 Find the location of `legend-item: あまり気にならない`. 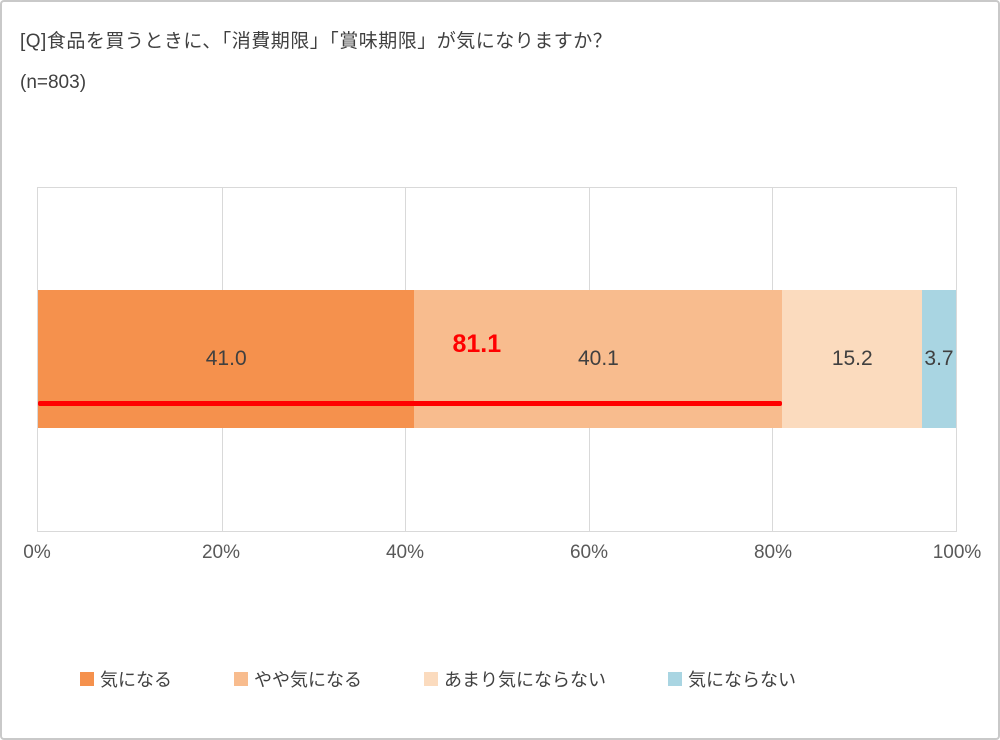

legend-item: あまり気にならない is located at coordinates (515, 679).